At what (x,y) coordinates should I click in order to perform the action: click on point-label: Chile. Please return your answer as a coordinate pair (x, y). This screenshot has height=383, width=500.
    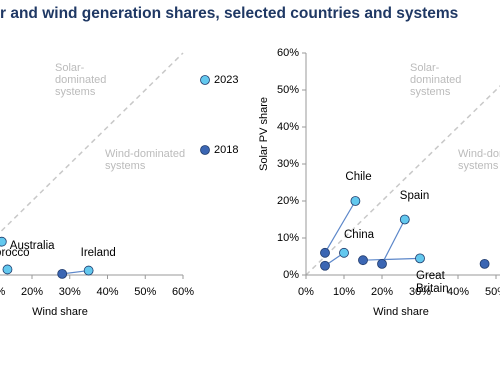
    Looking at the image, I should click on (358, 177).